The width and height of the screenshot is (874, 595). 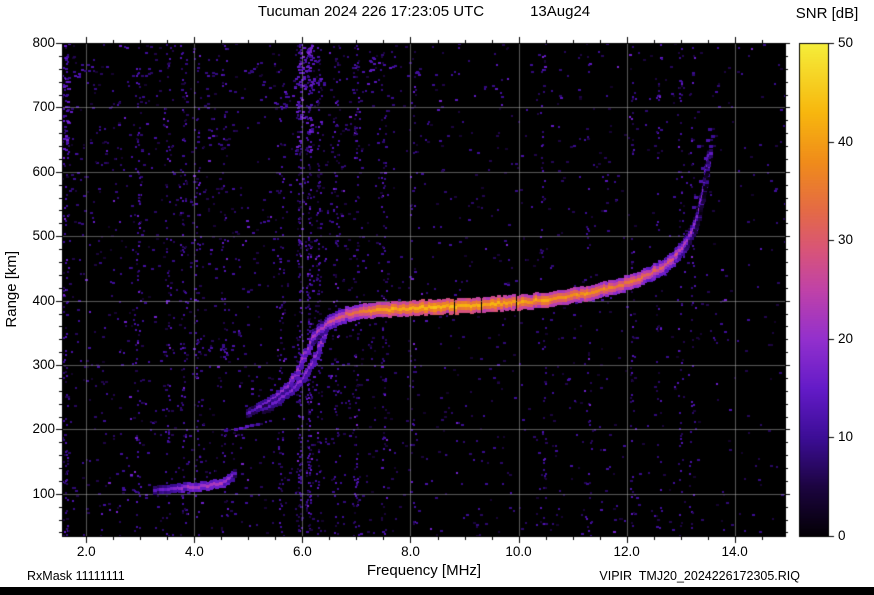 What do you see at coordinates (518, 551) in the screenshot?
I see `x-tick-label: 10.0` at bounding box center [518, 551].